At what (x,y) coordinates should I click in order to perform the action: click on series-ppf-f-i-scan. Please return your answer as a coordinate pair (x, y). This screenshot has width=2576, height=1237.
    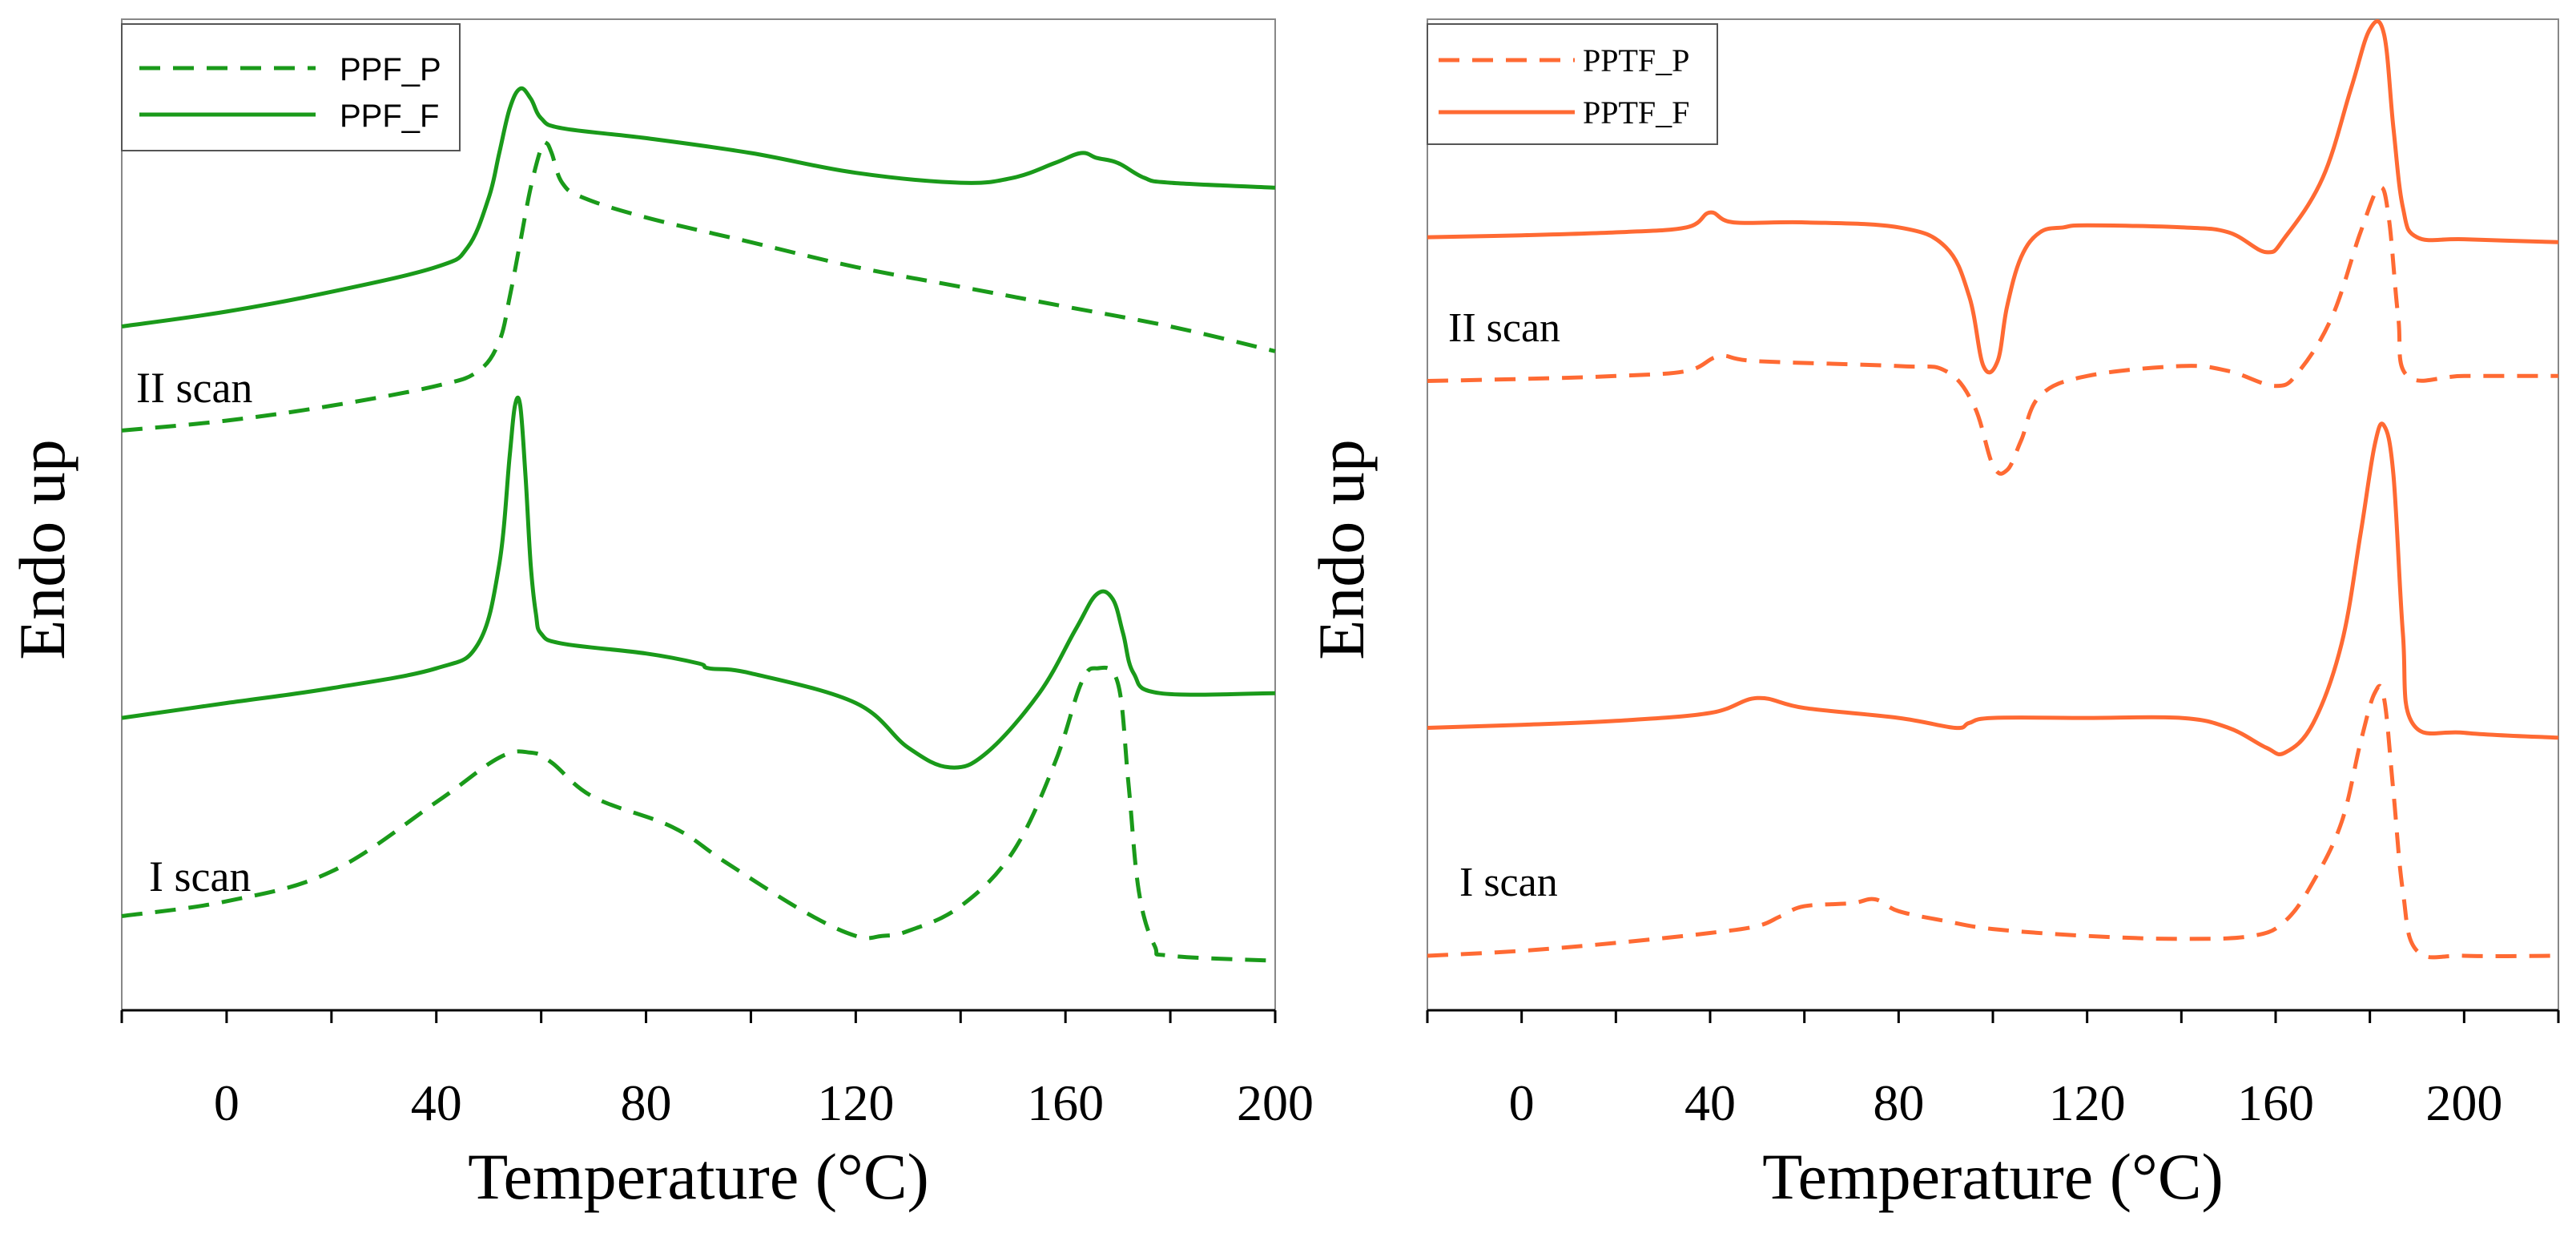
    Looking at the image, I should click on (698, 582).